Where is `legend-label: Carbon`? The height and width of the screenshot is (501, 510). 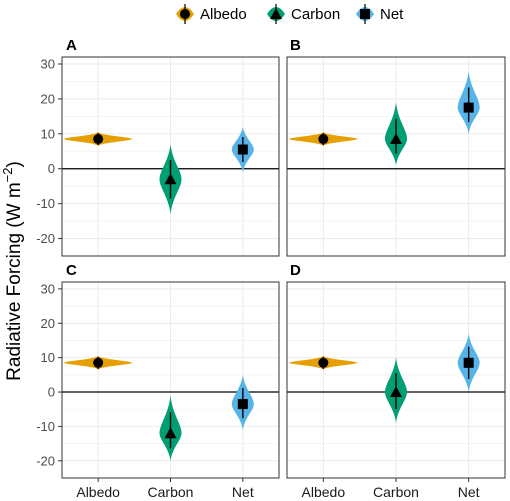
legend-label: Carbon is located at coordinates (315, 14).